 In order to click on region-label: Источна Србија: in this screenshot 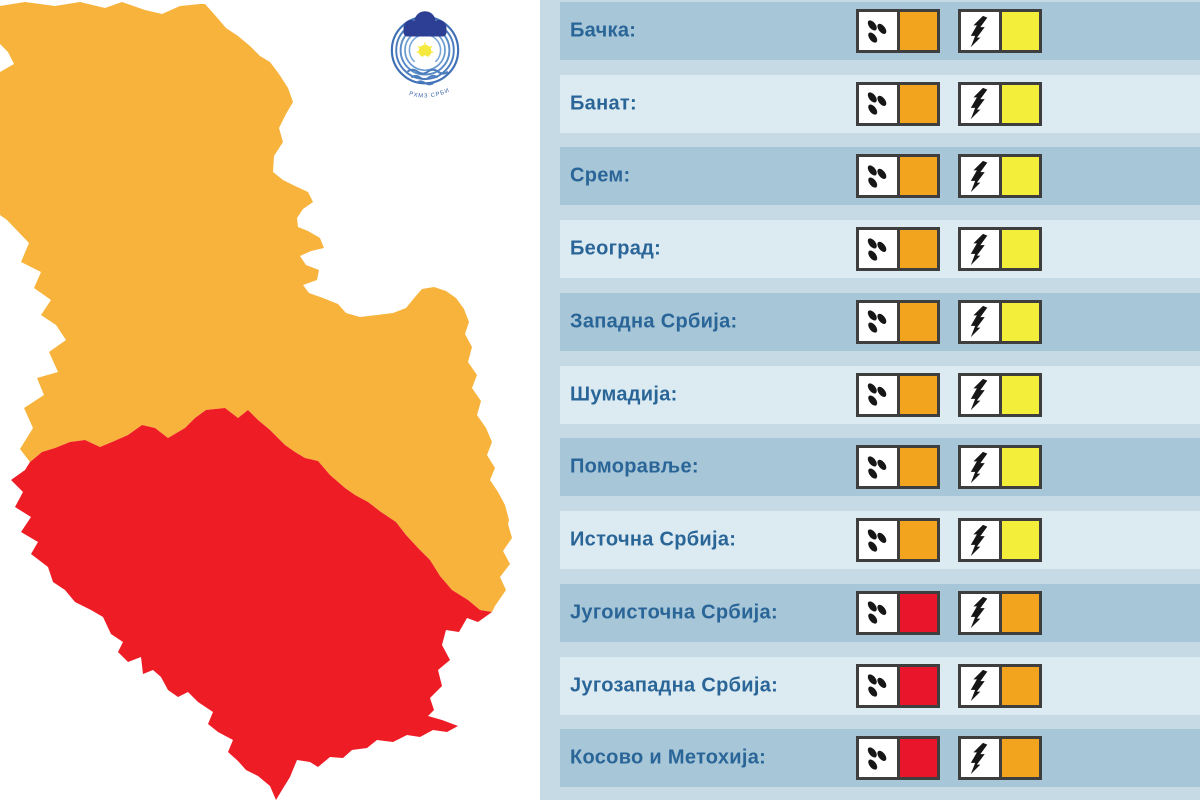, I will do `click(653, 539)`.